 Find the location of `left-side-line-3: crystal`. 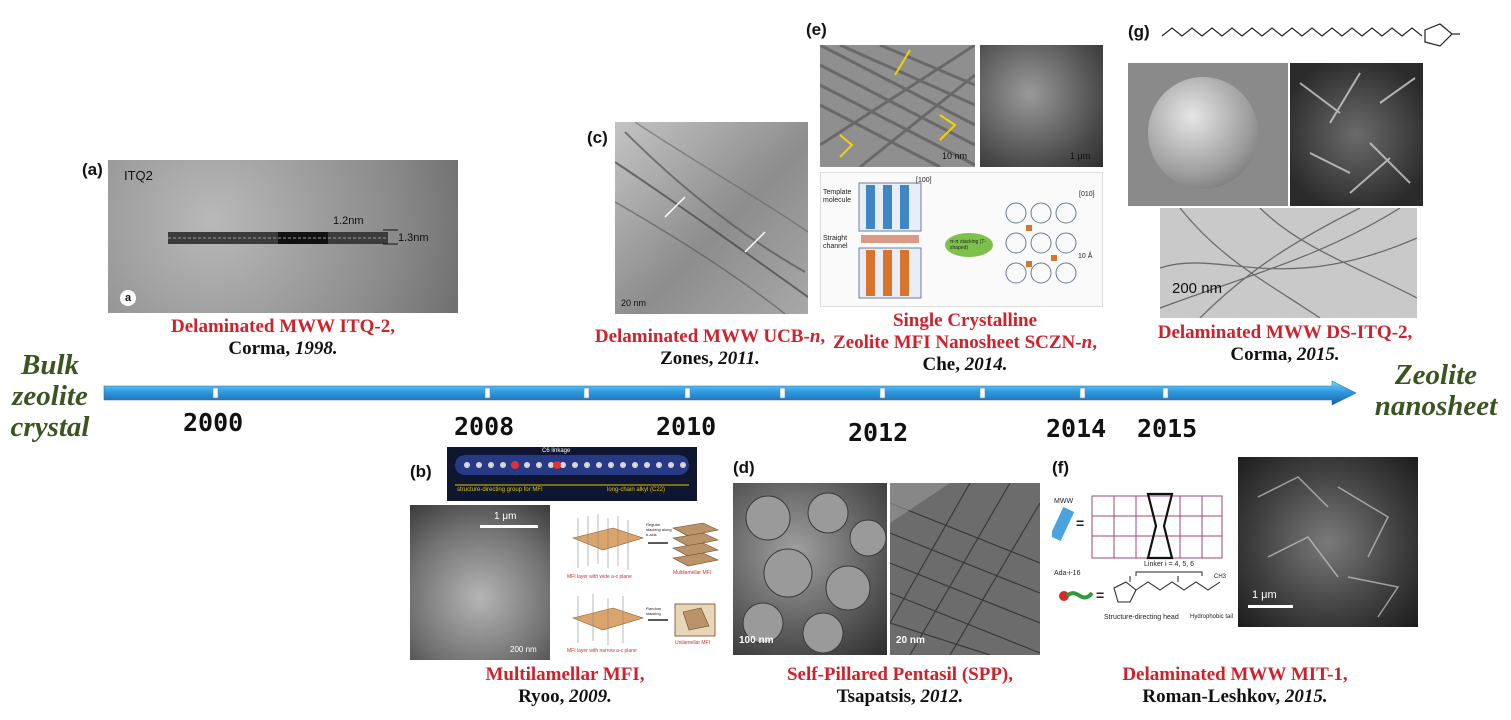

left-side-line-3: crystal is located at coordinates (50, 427).